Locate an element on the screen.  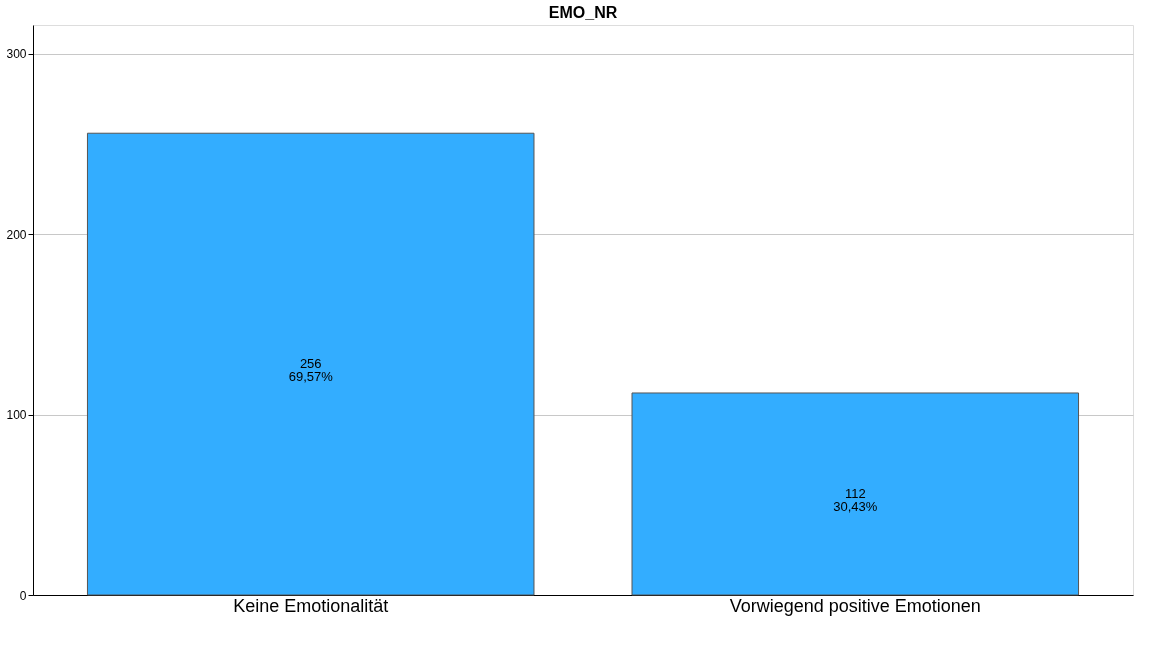
y-tick-label: 0 is located at coordinates (23, 595).